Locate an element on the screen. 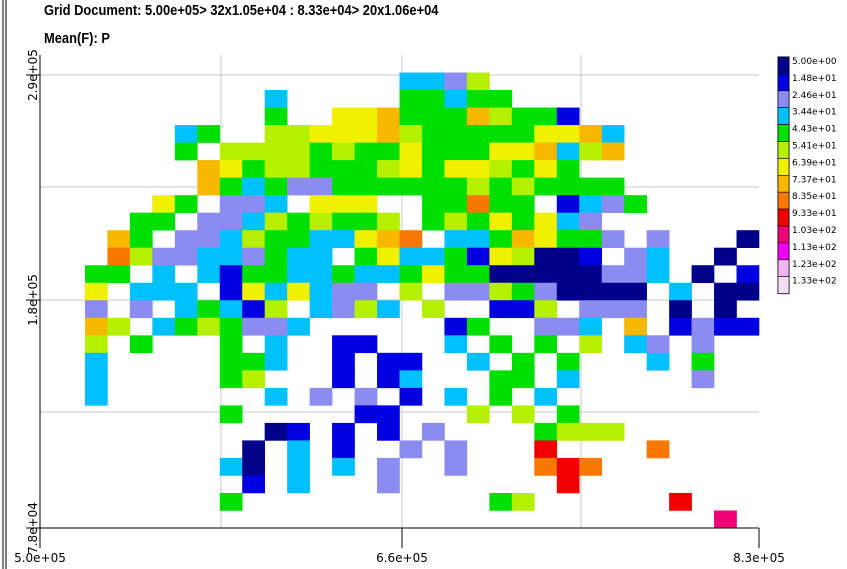 This screenshot has width=847, height=569. y-tick-label: 2.9e+05 is located at coordinates (33, 75).